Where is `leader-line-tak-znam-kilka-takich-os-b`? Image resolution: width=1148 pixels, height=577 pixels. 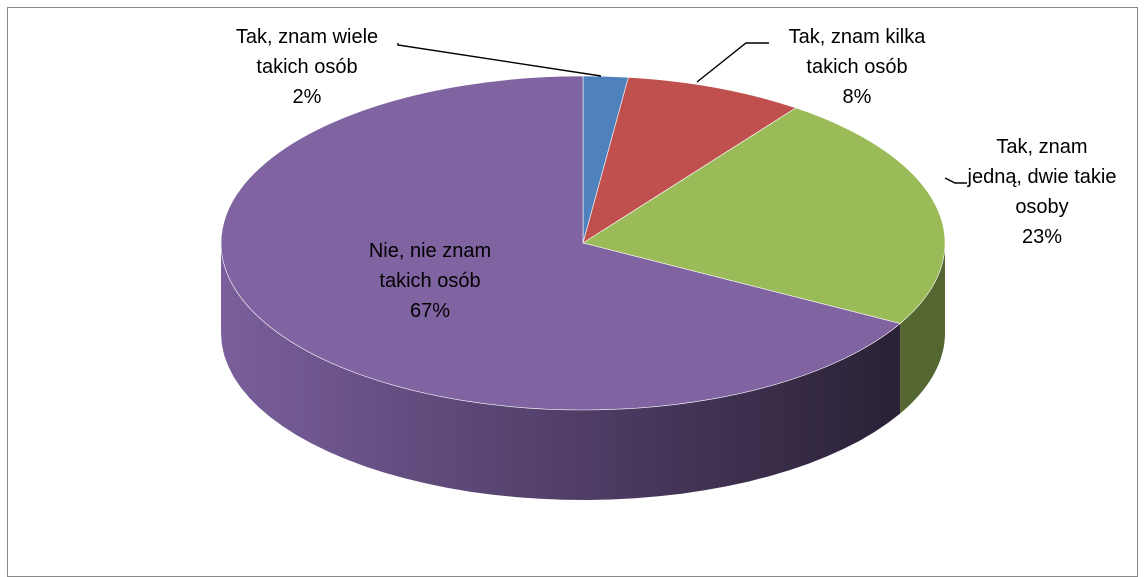
leader-line-tak-znam-kilka-takich-os-b is located at coordinates (732, 62).